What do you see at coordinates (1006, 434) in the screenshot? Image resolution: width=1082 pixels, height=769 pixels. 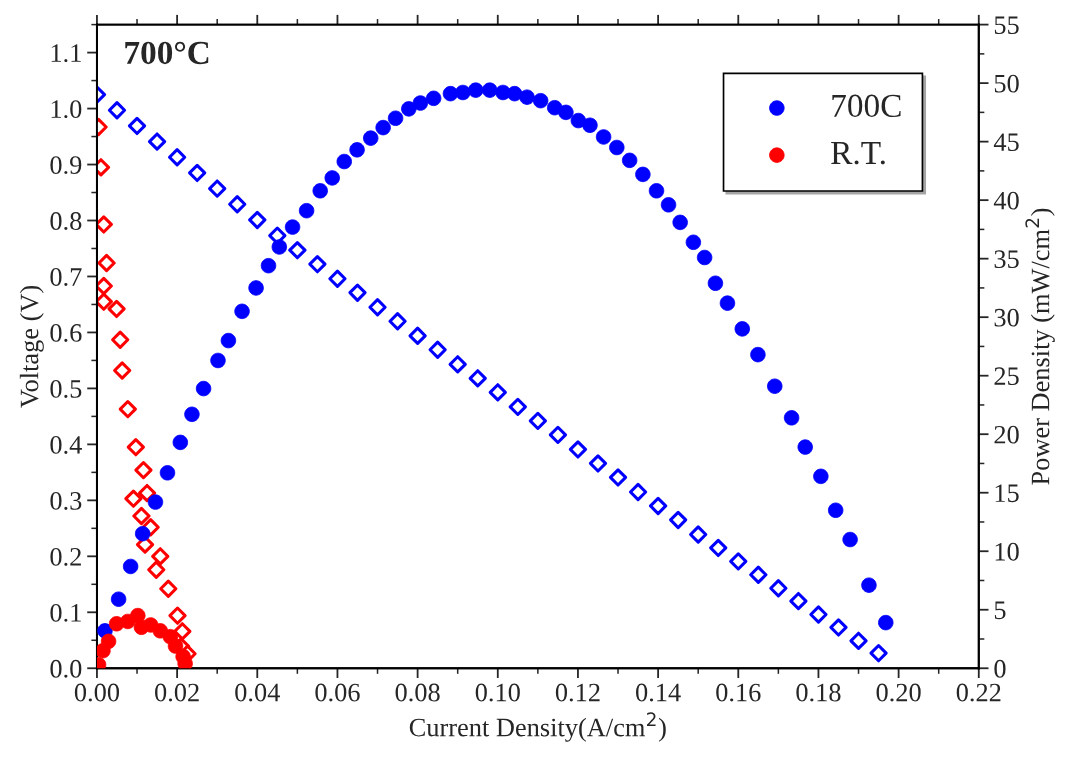 I see `y2-tick-label: 20` at bounding box center [1006, 434].